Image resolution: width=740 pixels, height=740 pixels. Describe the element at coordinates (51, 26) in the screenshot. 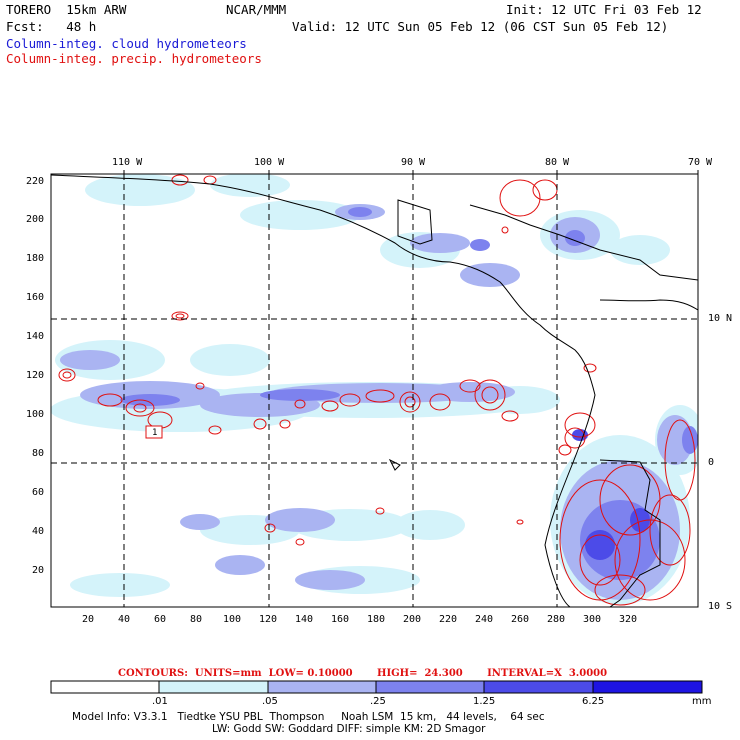

I see `forecast-hour: Fcst: 48 h` at that location.